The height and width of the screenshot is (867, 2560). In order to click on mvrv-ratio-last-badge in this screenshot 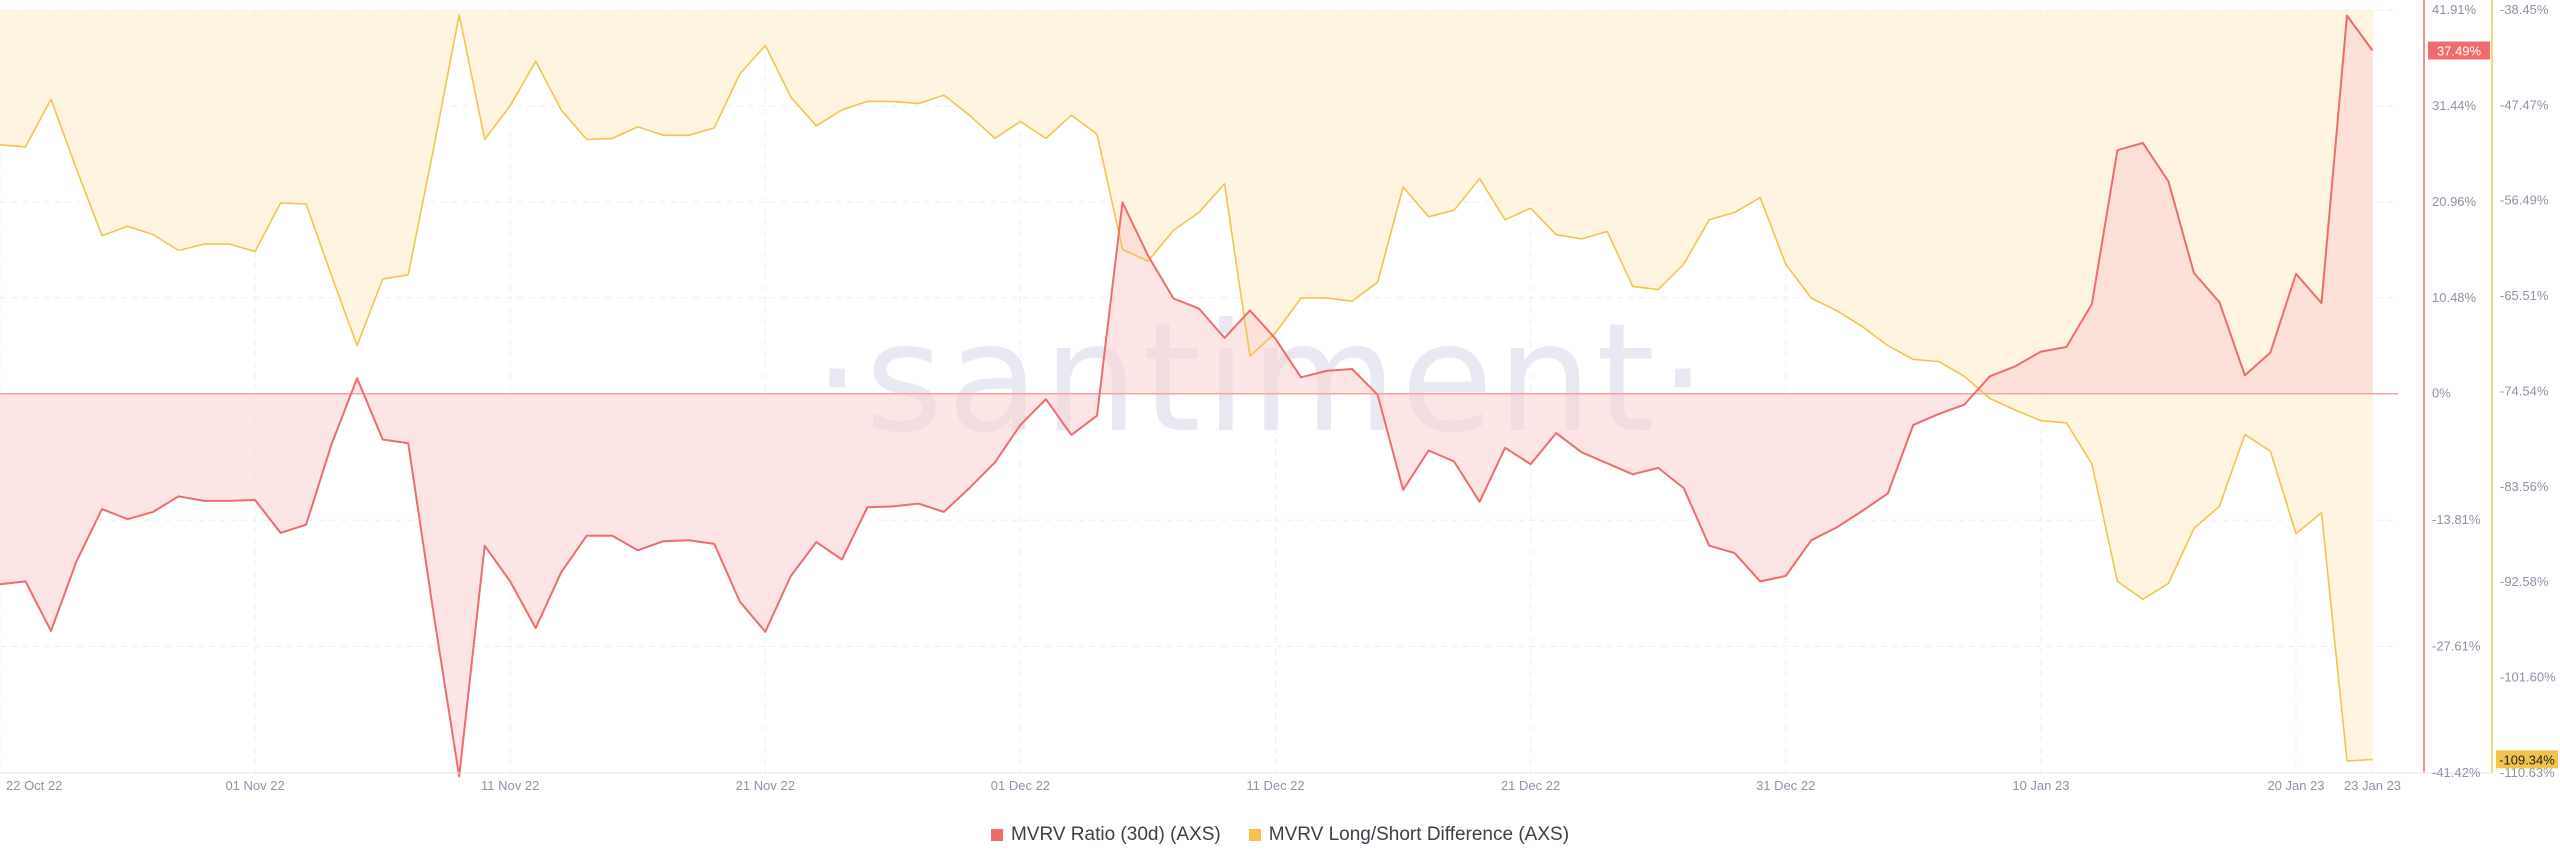, I will do `click(2459, 50)`.